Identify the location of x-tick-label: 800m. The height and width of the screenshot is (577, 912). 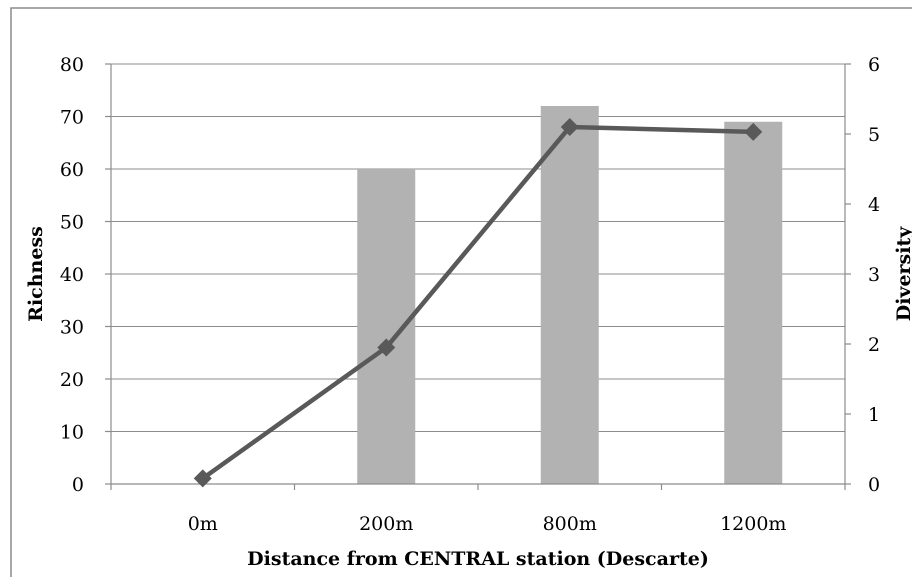
(570, 524).